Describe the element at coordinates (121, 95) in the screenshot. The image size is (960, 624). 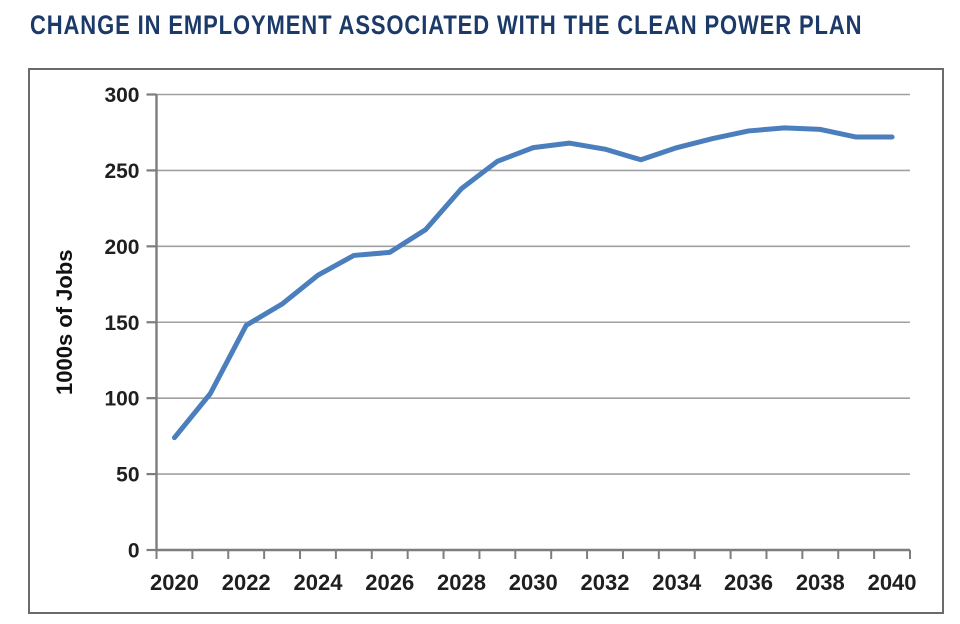
I see `y-tick-label: 300` at that location.